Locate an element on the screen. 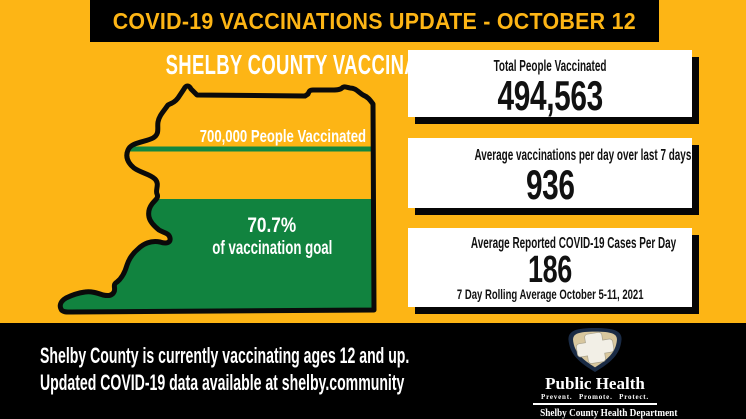 The height and width of the screenshot is (419, 746). percent-value: 70.7% is located at coordinates (272, 225).